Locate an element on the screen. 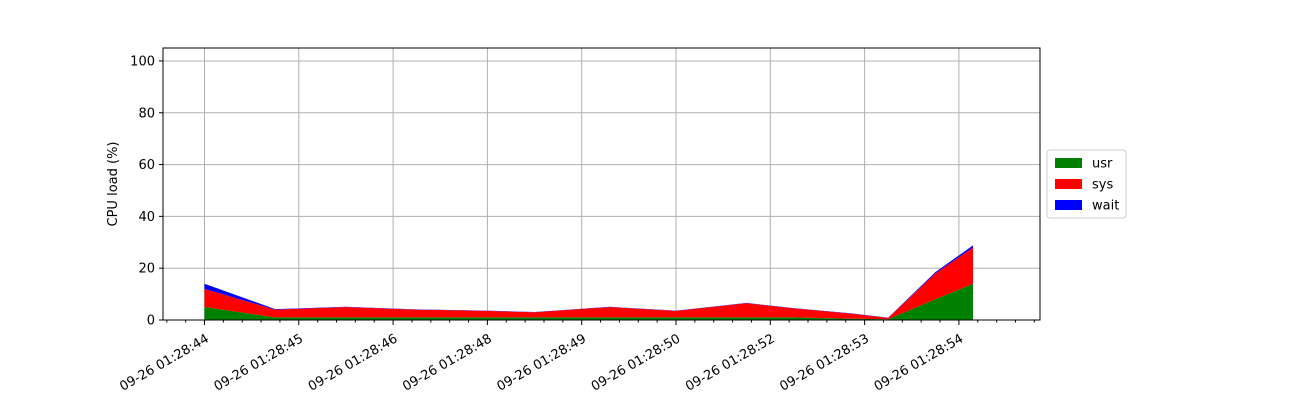  legend-label-sys: sys is located at coordinates (1102, 185).